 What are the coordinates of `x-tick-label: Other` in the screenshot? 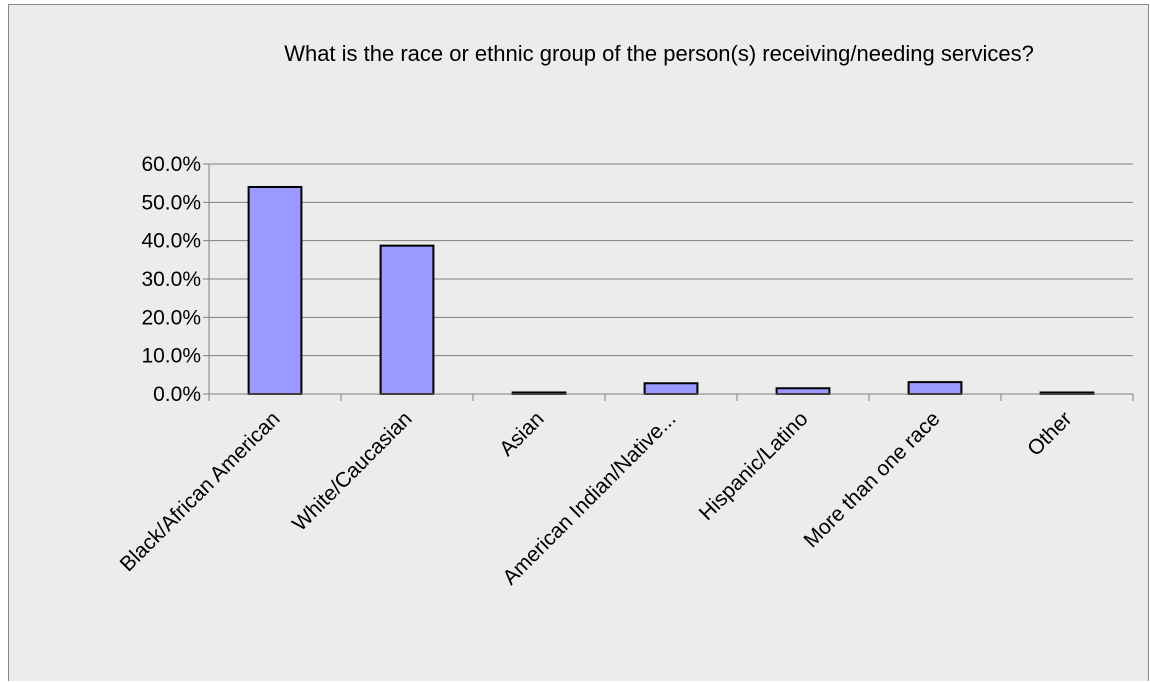 It's located at (1049, 433).